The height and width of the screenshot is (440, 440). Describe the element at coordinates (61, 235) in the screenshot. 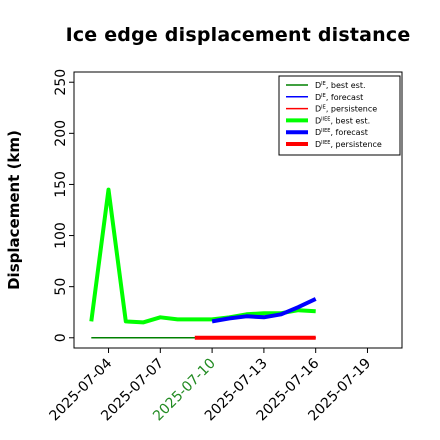

I see `y-tick-label: 100` at that location.